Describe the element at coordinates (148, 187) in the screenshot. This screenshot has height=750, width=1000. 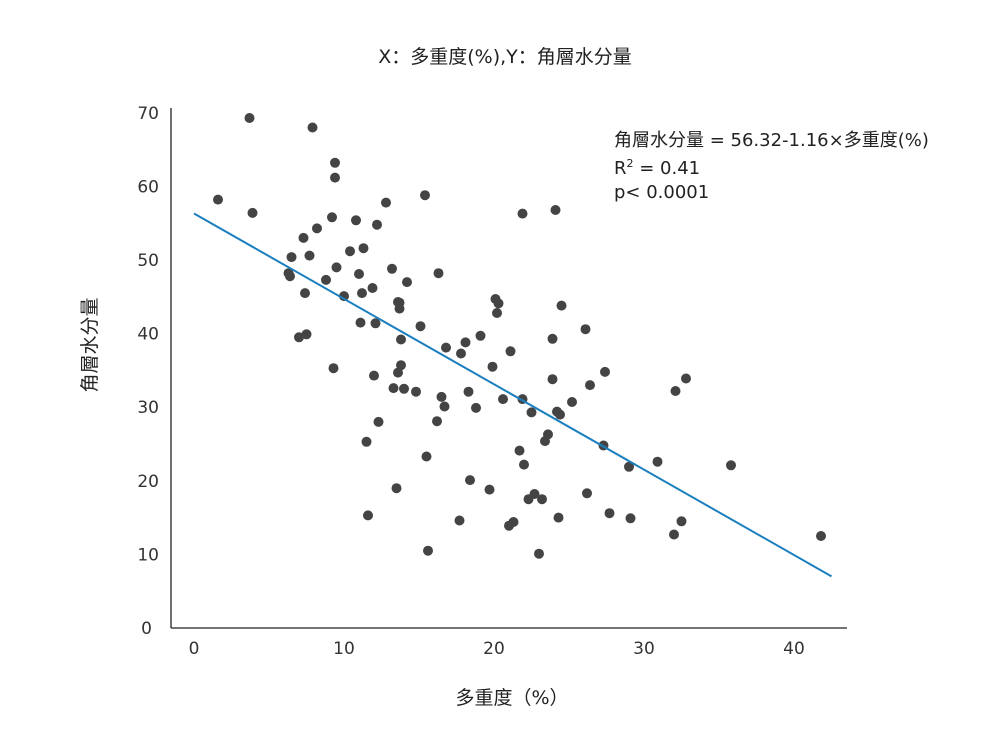
I see `y-tick-label: 60` at that location.